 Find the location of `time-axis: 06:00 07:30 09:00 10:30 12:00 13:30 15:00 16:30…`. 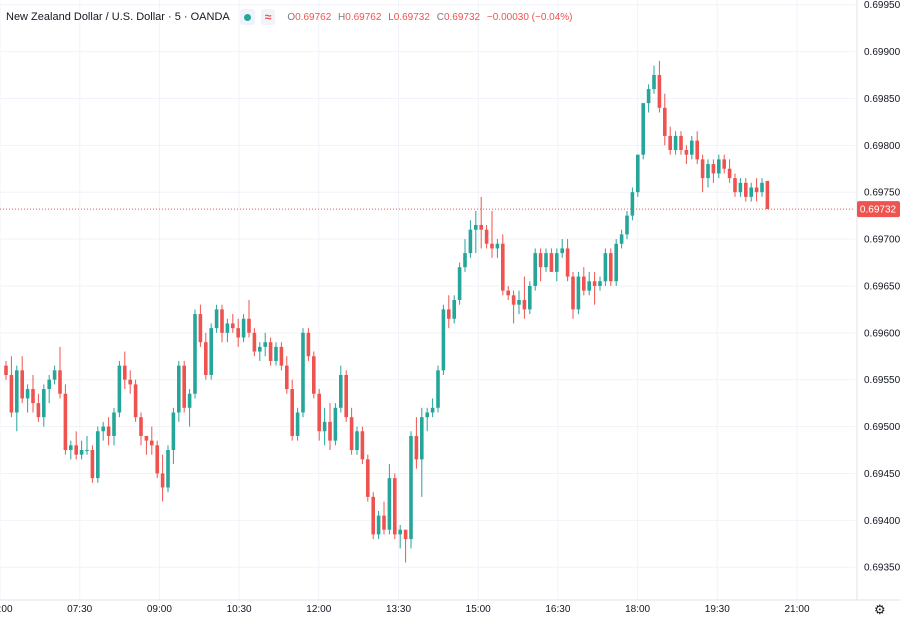

time-axis: 06:00 07:30 09:00 10:30 12:00 13:30 15:00 16:30… is located at coordinates (405, 609).